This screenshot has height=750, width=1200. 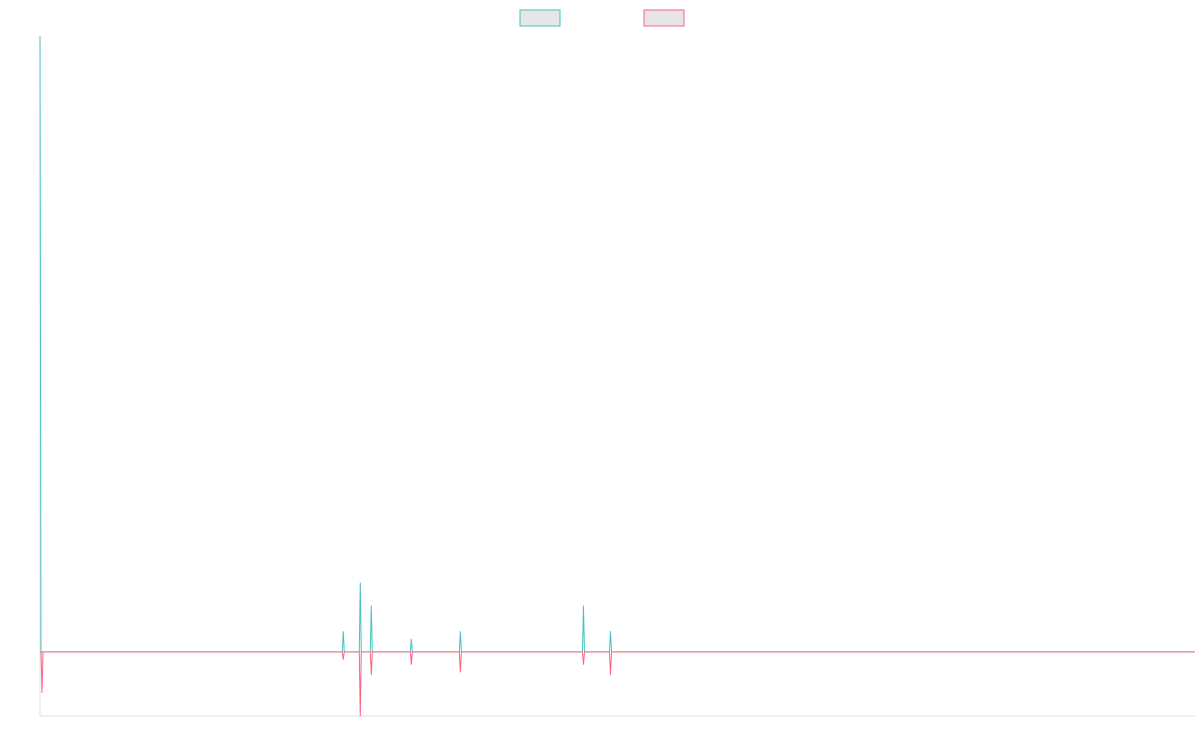 I want to click on legend, so click(x=602, y=18).